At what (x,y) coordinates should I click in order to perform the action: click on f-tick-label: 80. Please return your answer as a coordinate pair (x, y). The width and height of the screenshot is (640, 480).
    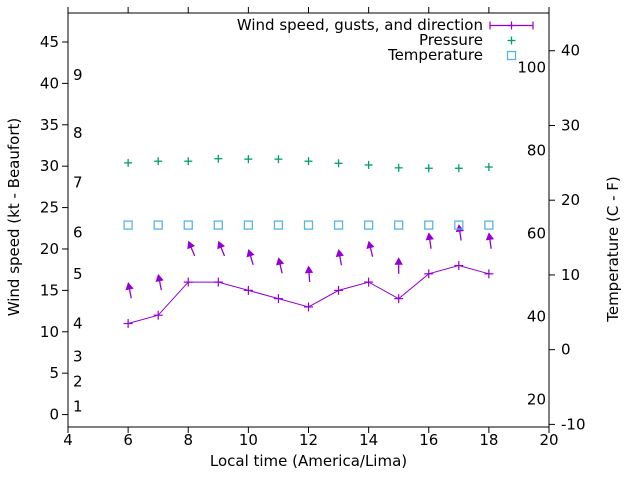
    Looking at the image, I should click on (536, 150).